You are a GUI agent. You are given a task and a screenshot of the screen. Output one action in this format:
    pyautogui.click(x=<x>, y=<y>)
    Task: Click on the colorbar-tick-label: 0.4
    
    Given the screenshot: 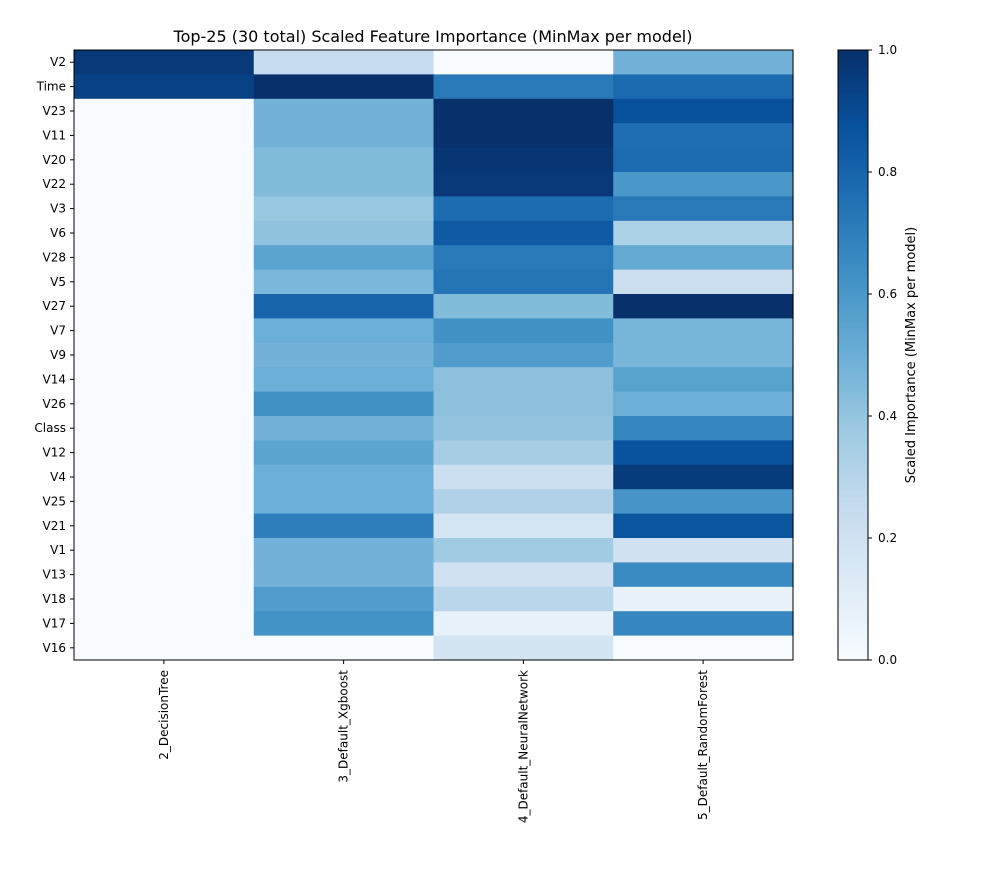 What is the action you would take?
    pyautogui.click(x=887, y=416)
    